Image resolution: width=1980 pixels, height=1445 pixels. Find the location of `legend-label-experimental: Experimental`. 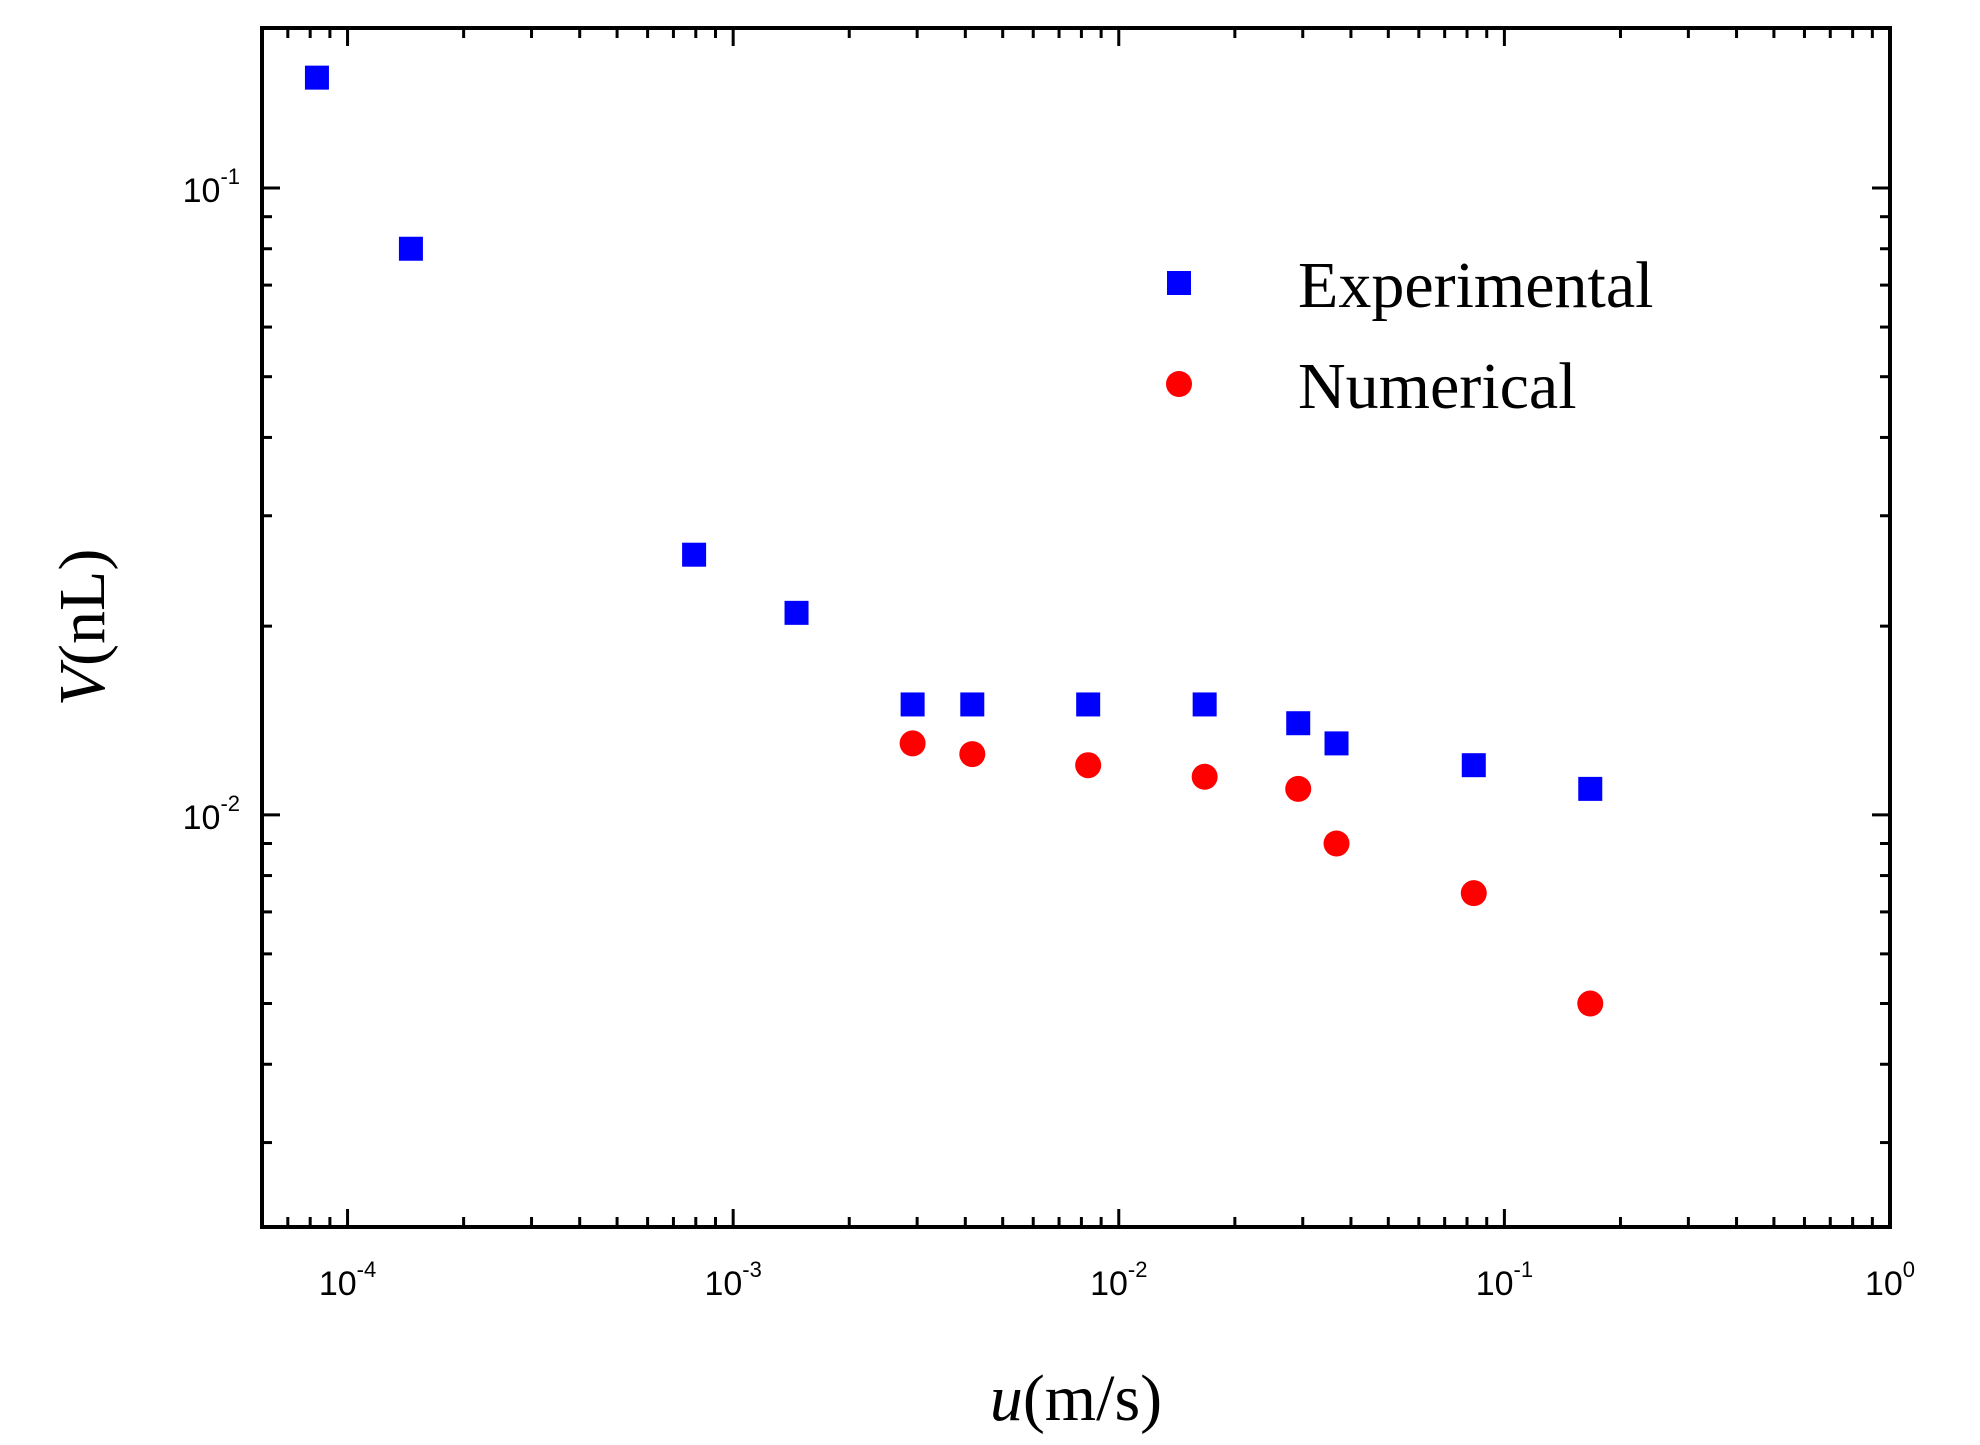

legend-label-experimental: Experimental is located at coordinates (1476, 285).